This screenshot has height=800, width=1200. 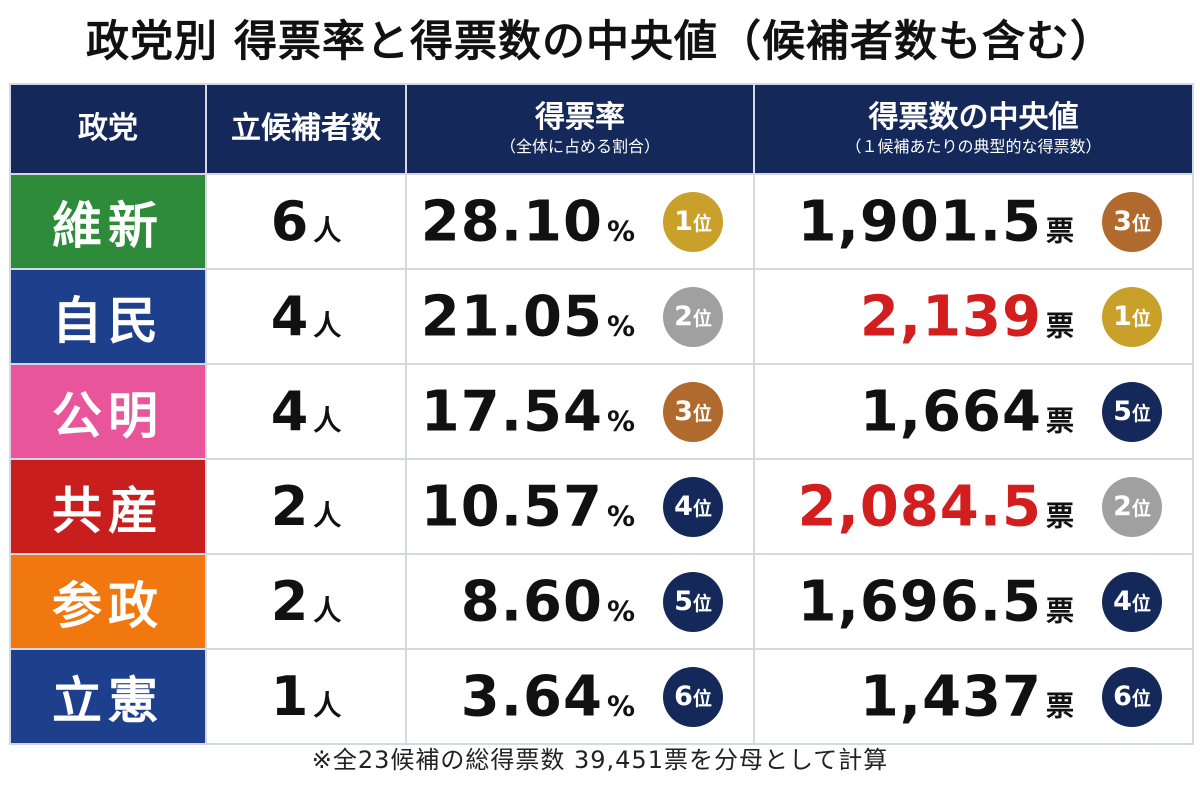 I want to click on median-rank-number: 3, so click(x=1122, y=221).